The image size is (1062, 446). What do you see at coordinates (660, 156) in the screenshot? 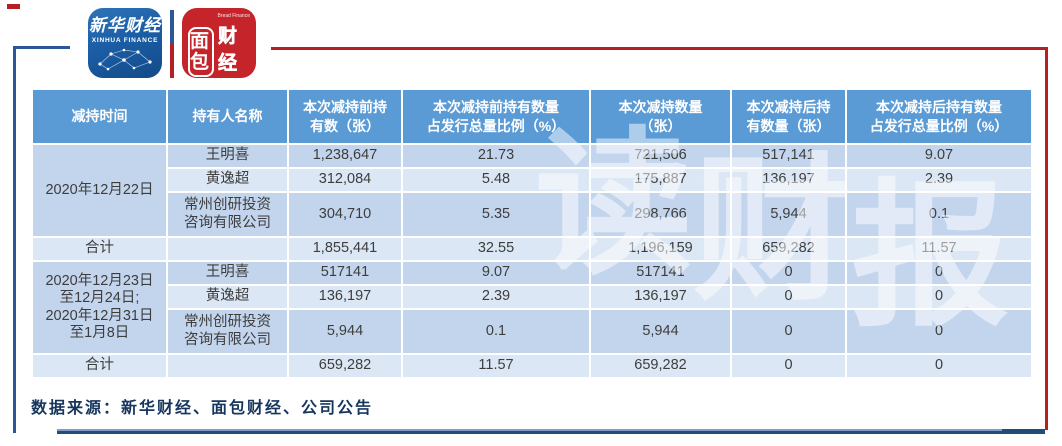
I see `value-cell: 721,506` at bounding box center [660, 156].